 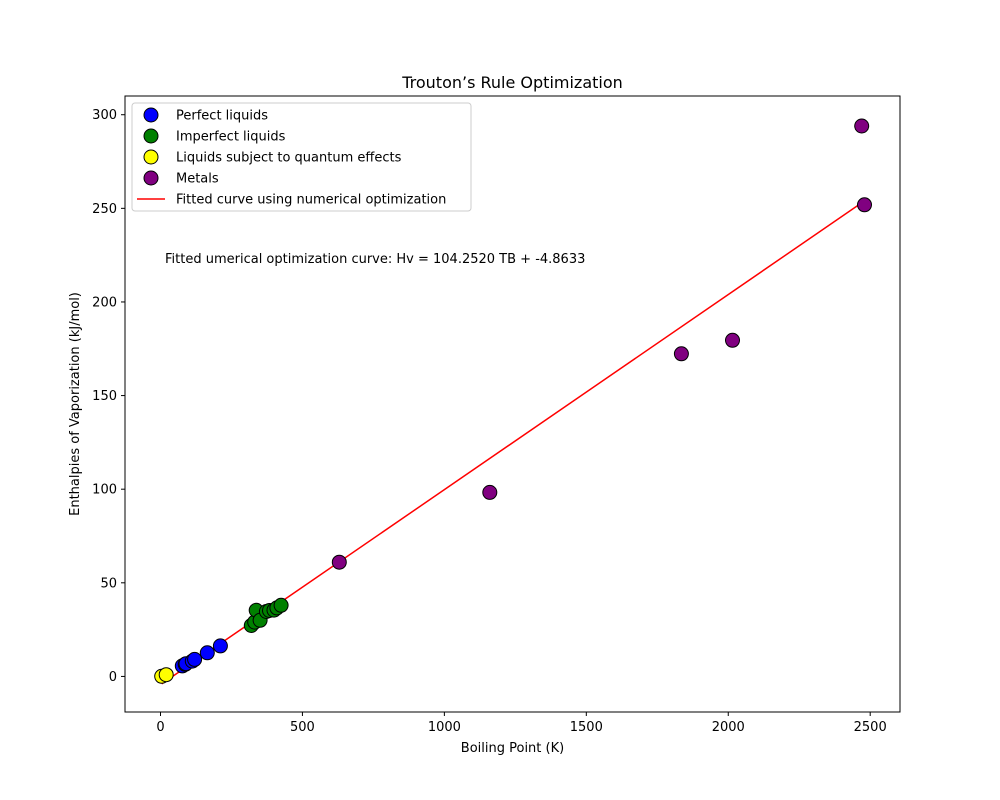 I want to click on y-axis: 0 50 100 150 200 250 300, so click(x=108, y=396).